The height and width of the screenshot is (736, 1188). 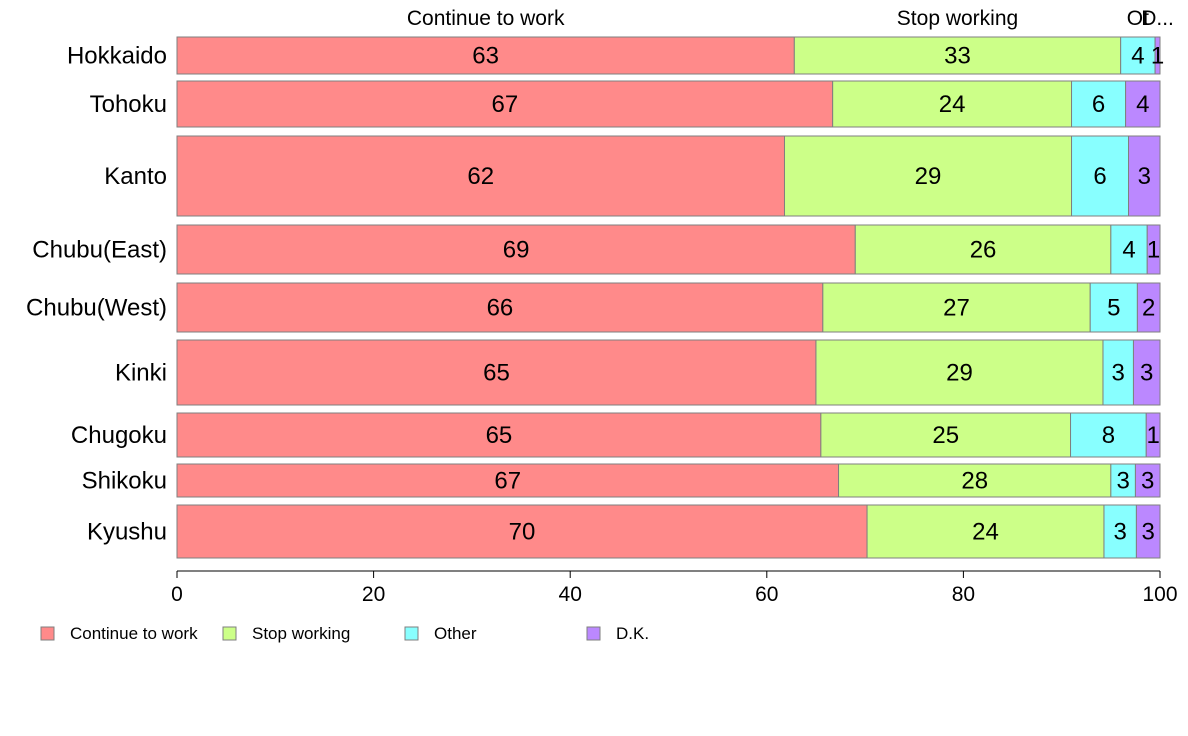 I want to click on bar-chugoku-continue-to-work, so click(x=499, y=435).